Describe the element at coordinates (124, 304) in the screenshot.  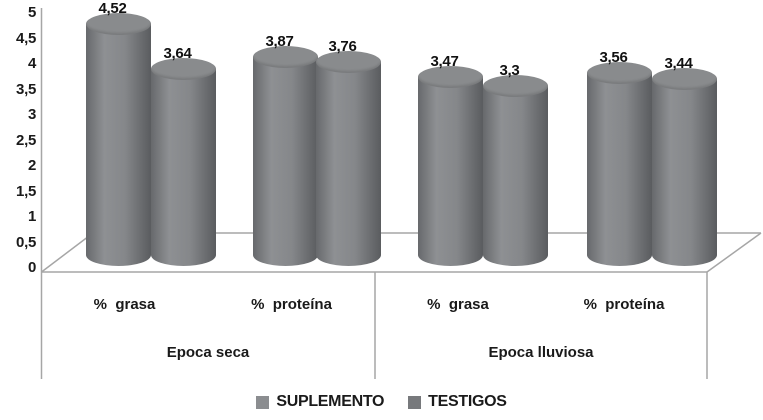
I see `category-label-seca-grasa: % grasa` at that location.